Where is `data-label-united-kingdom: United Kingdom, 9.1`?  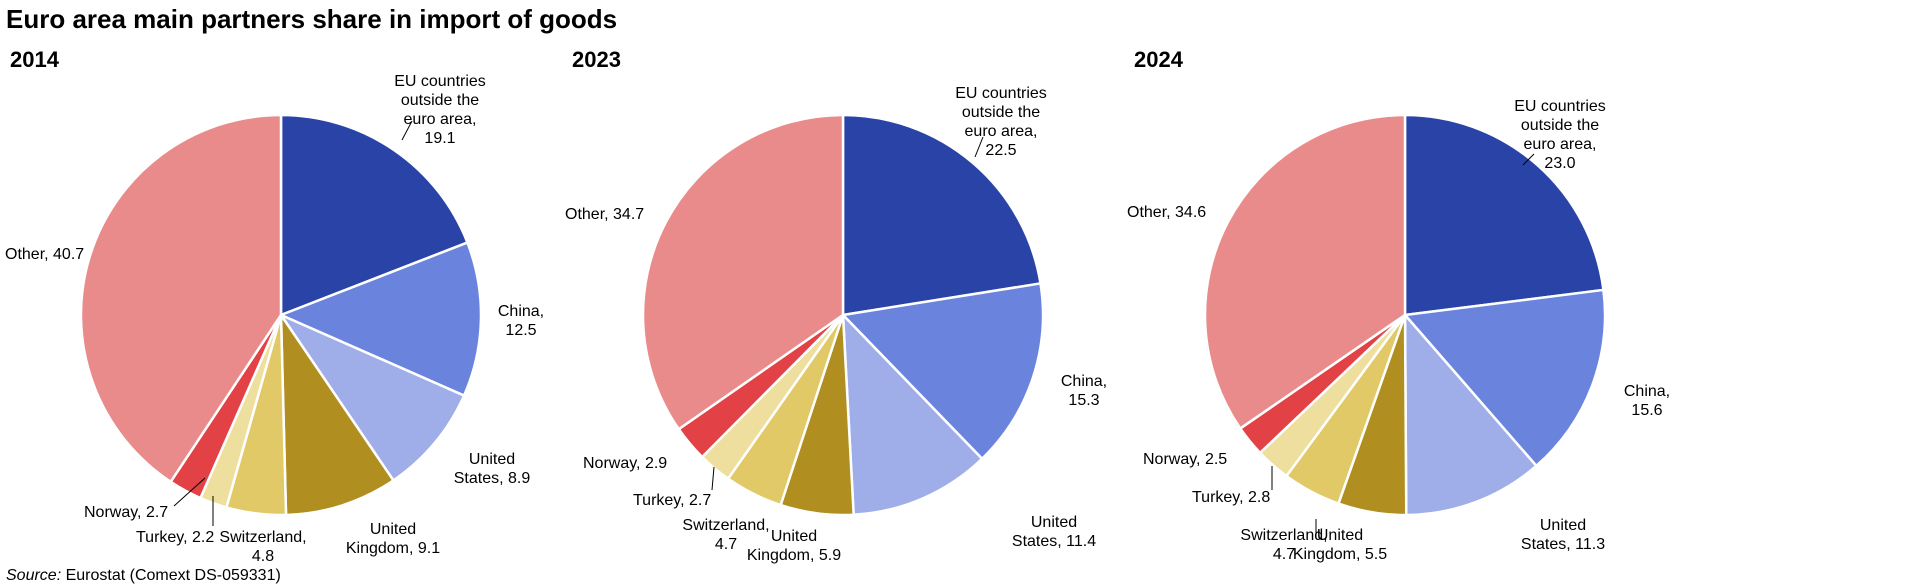
data-label-united-kingdom: United Kingdom, 9.1 is located at coordinates (393, 539).